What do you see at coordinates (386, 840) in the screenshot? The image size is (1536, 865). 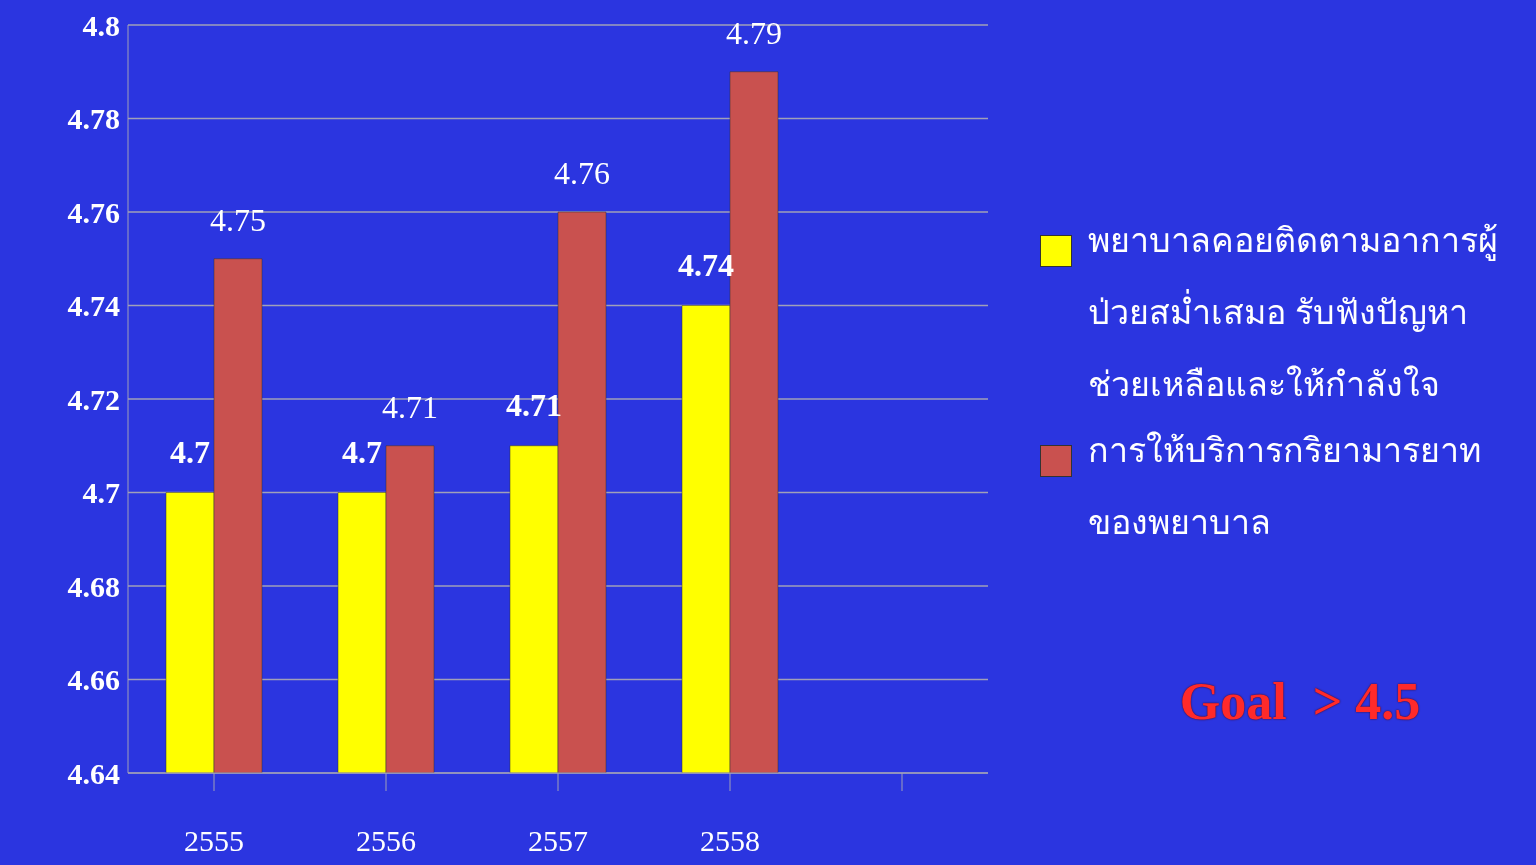 I see `x-tick-label: 2556` at bounding box center [386, 840].